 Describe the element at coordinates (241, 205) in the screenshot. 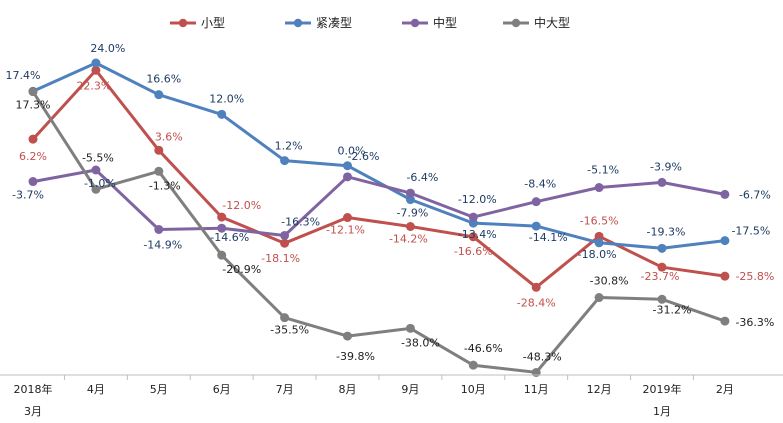

I see `data-label-0-3: -12.0%` at that location.